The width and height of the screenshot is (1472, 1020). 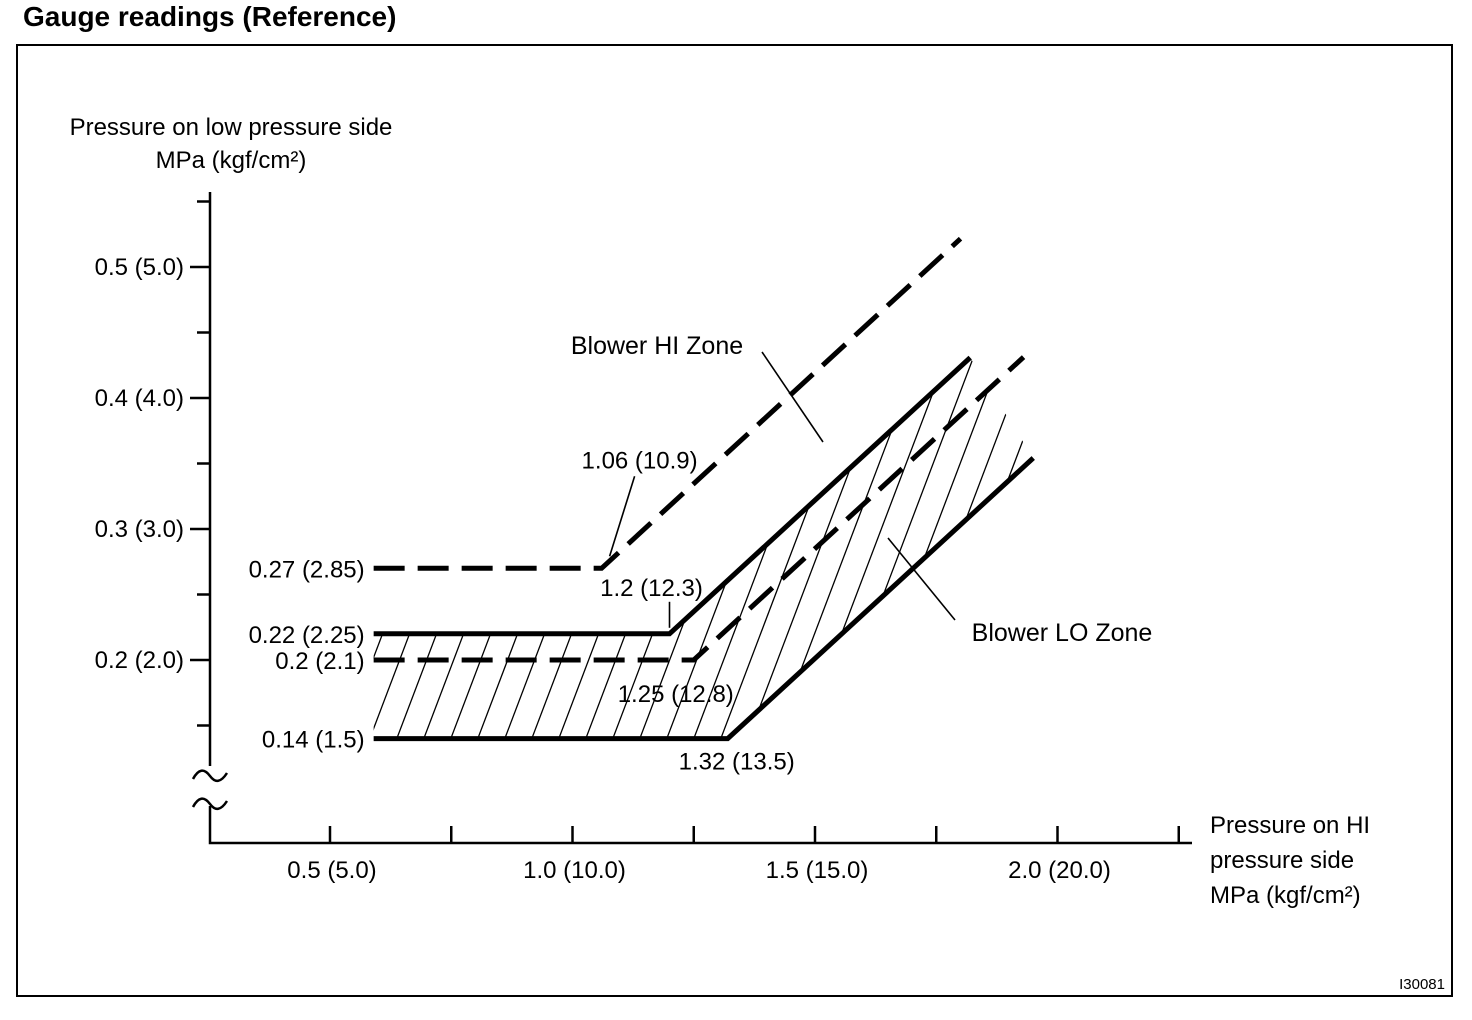 I want to click on x-axis-title-line: MPa (kgf/cm²), so click(x=1285, y=895).